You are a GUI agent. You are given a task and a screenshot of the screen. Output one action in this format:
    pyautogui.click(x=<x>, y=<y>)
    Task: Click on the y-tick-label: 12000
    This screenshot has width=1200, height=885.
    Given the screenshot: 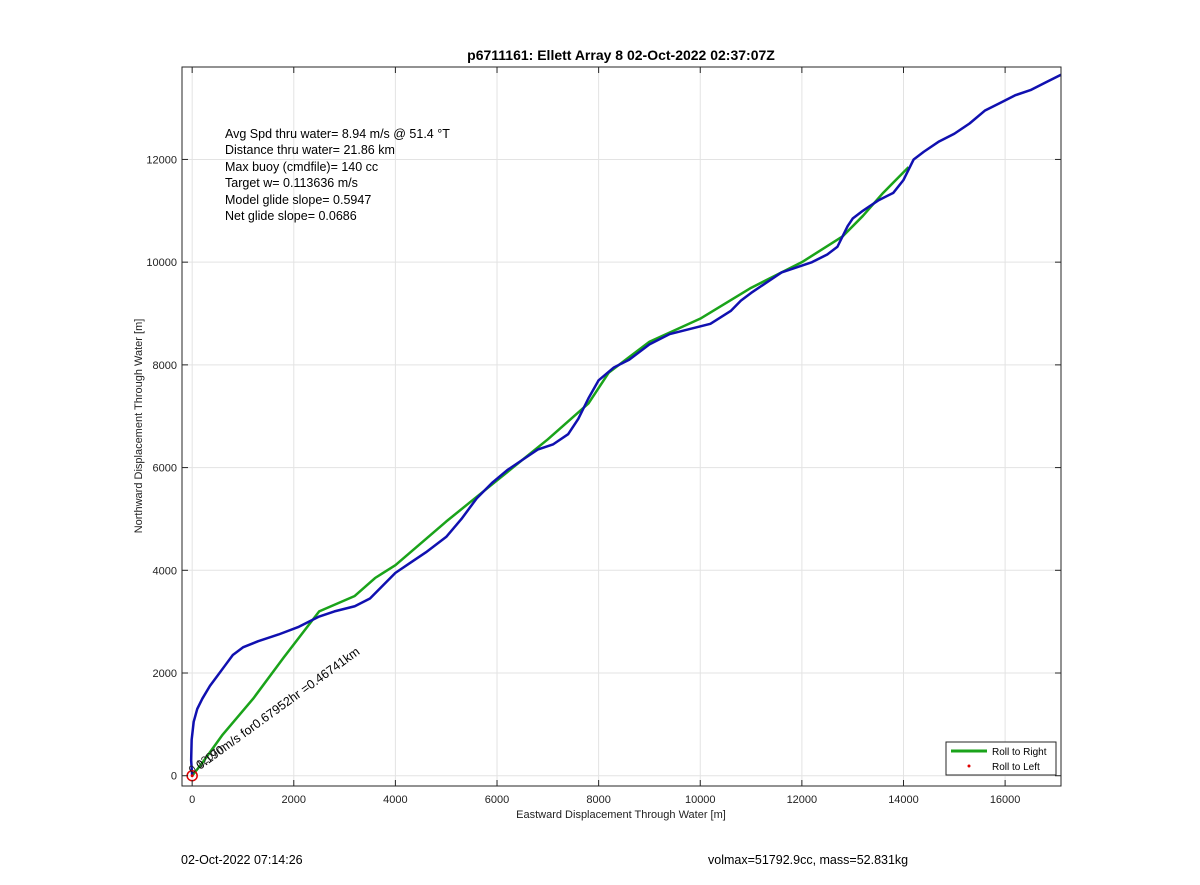 What is the action you would take?
    pyautogui.click(x=161, y=160)
    